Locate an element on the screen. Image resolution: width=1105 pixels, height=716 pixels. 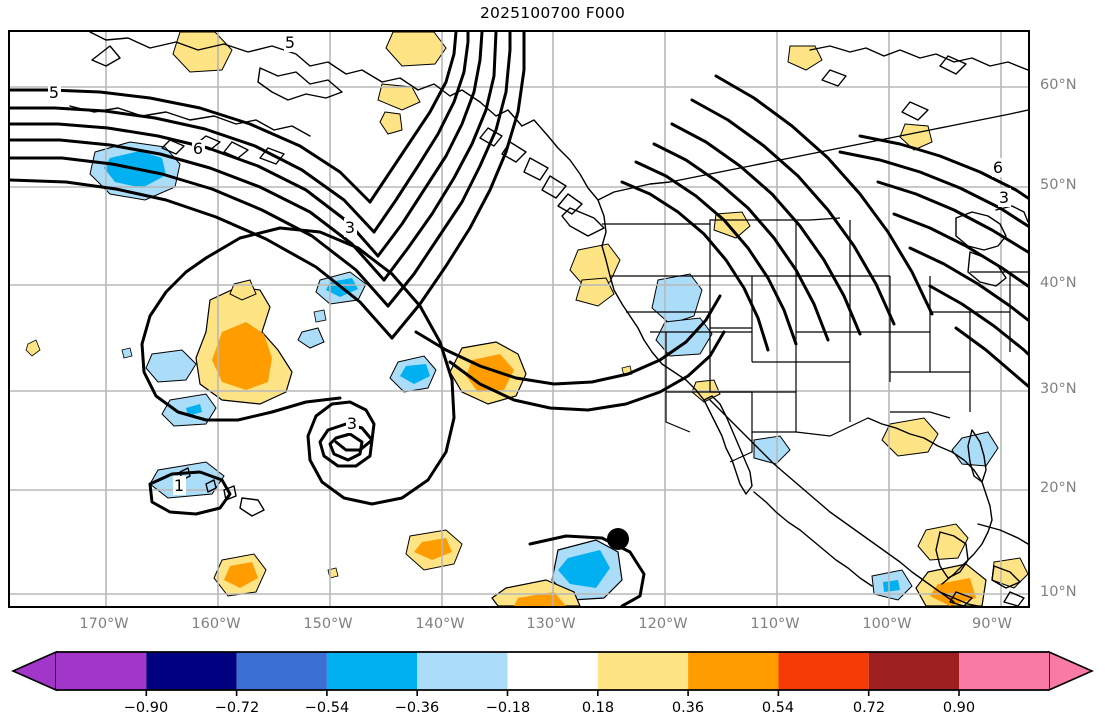
cb-tick-pos090: 0.90 is located at coordinates (959, 708).